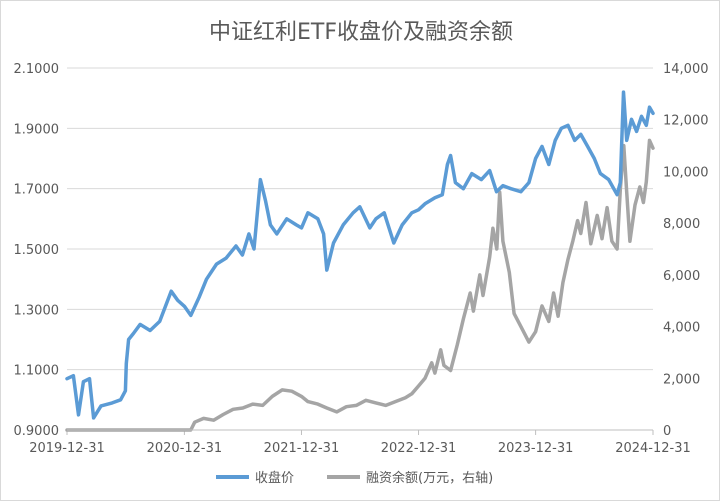  I want to click on y-left-tick-label: 1.5000, so click(37, 250).